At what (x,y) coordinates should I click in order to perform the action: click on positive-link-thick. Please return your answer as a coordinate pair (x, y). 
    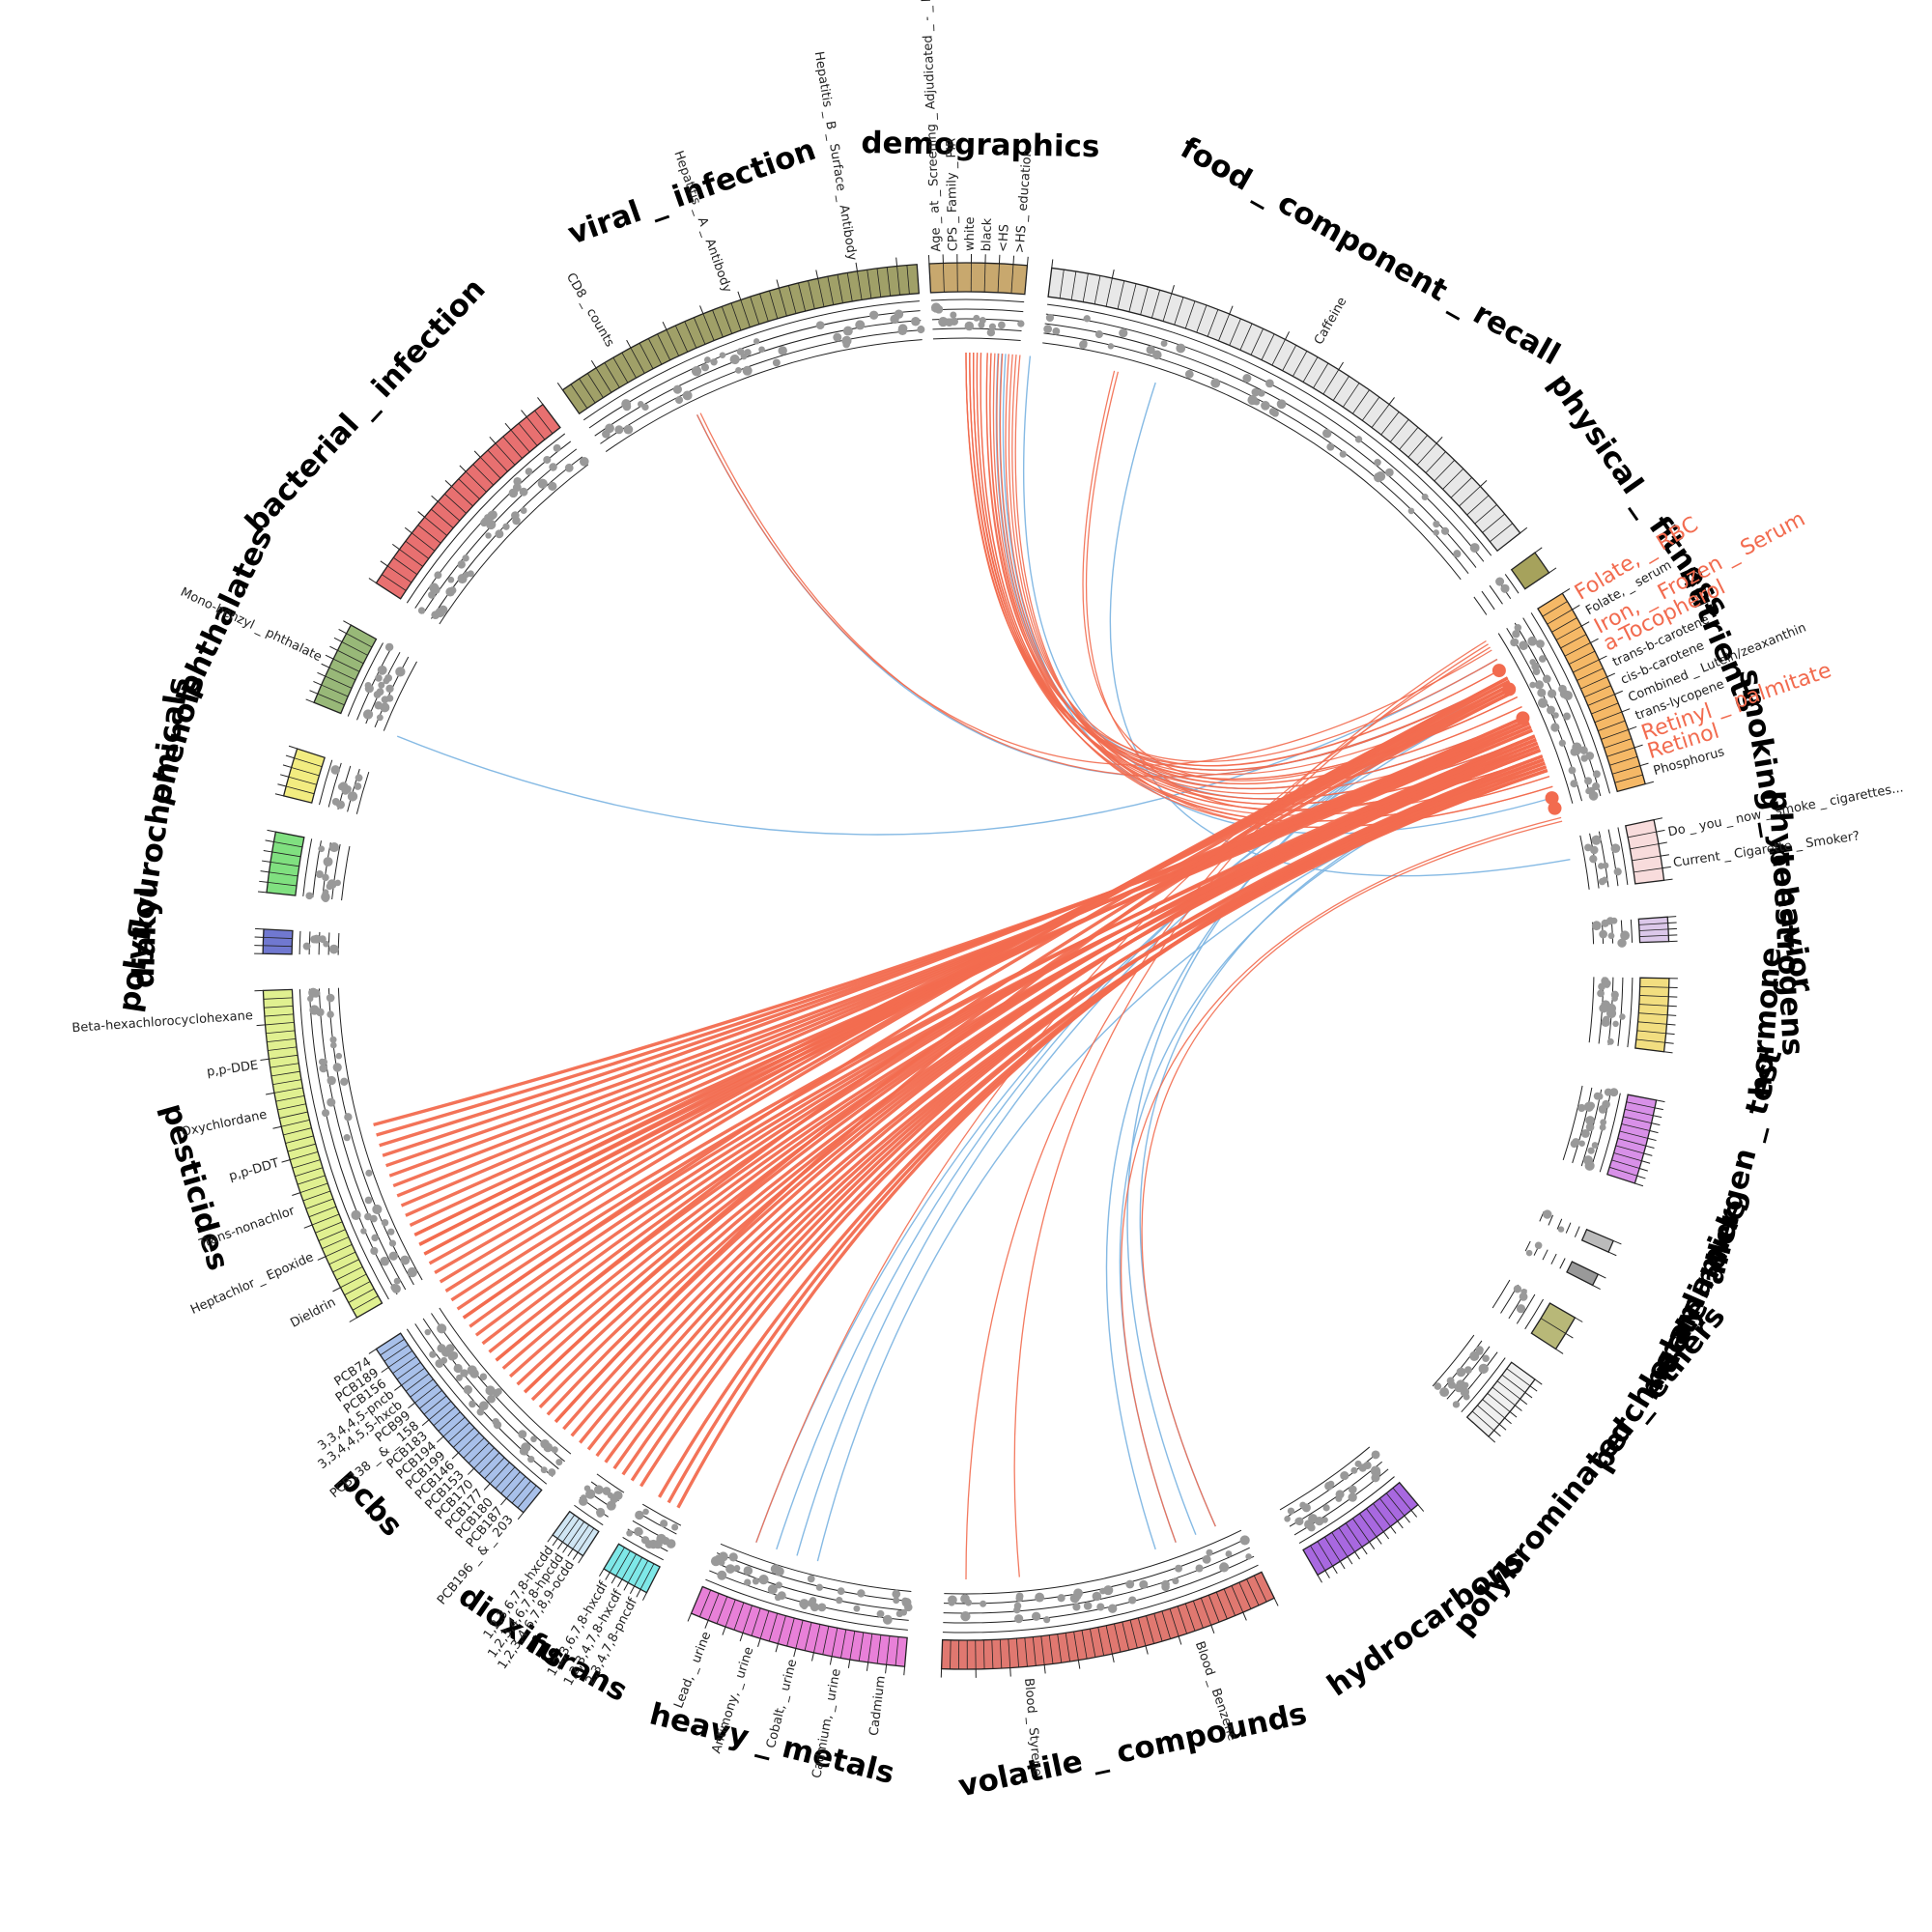
    Looking at the image, I should click on (953, 929).